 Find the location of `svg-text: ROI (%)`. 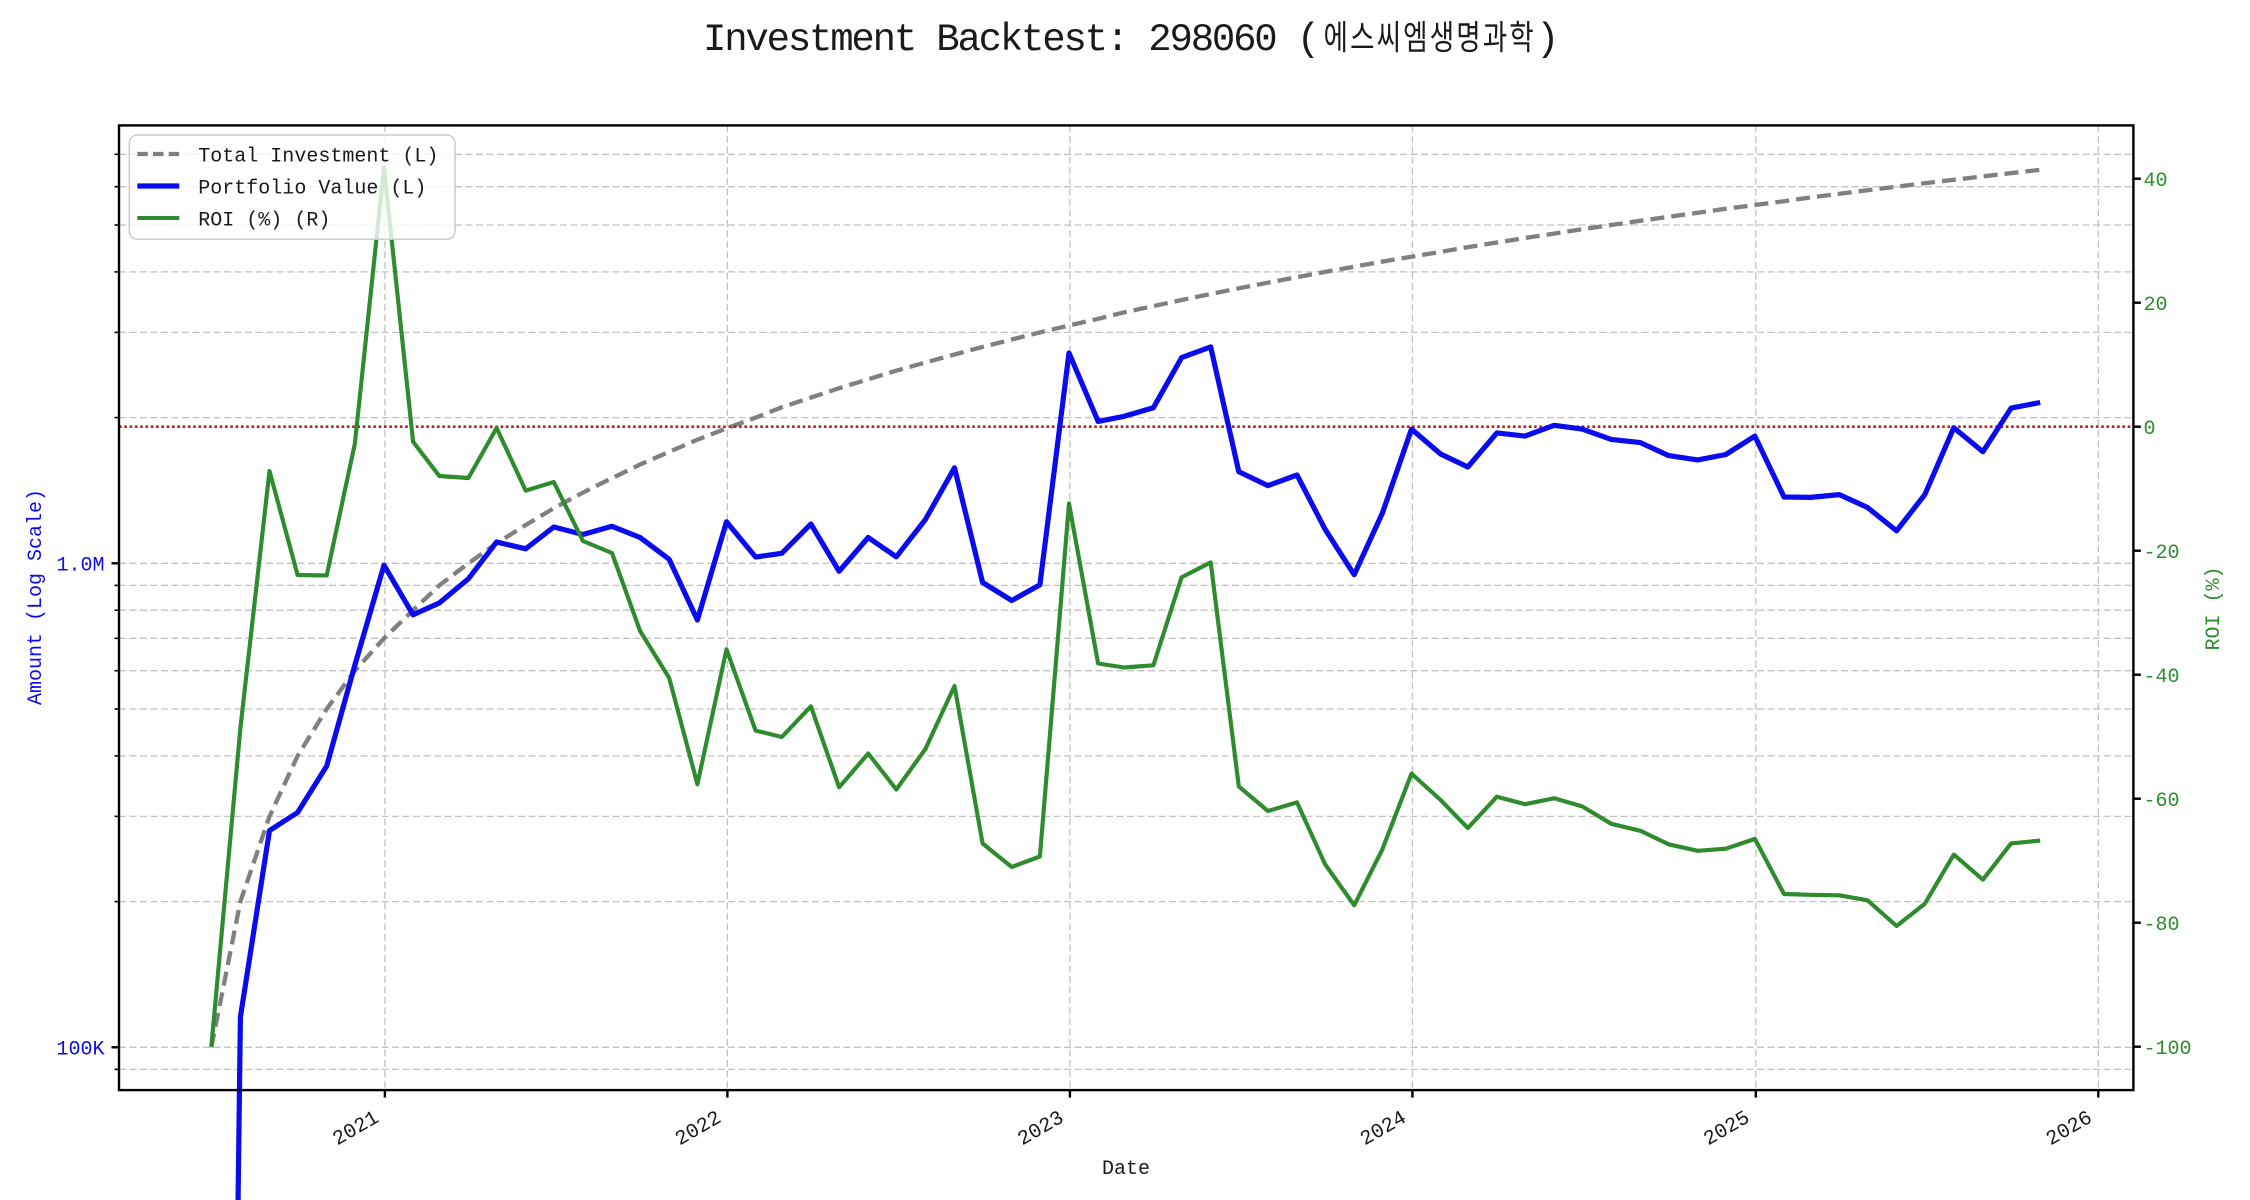

svg-text: ROI (%) is located at coordinates (2214, 608).